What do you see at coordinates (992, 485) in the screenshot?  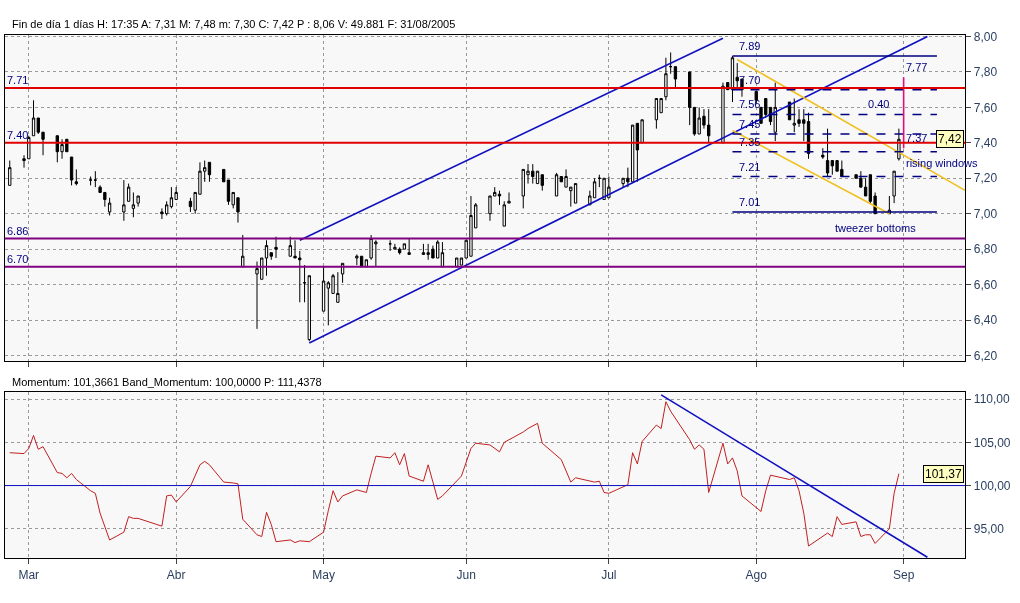 I see `y-tick-label: 100,00` at bounding box center [992, 485].